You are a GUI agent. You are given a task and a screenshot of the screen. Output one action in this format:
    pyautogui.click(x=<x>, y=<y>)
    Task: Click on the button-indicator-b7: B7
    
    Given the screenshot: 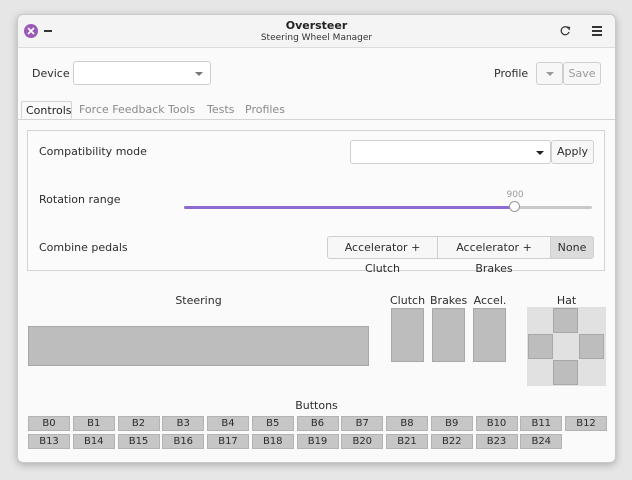 What is the action you would take?
    pyautogui.click(x=362, y=423)
    